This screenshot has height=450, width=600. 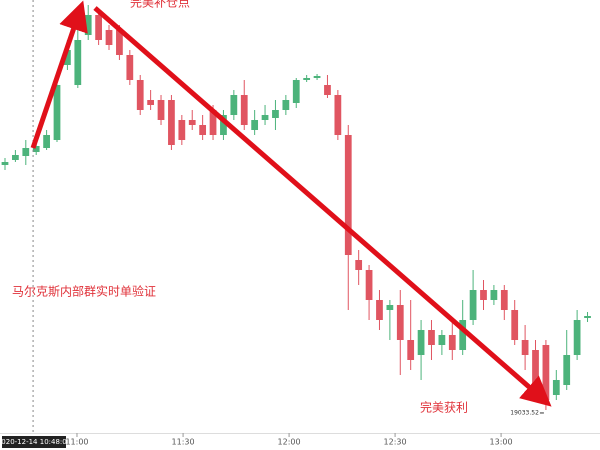 What do you see at coordinates (524, 412) in the screenshot?
I see `low-price-label: 19033.52` at bounding box center [524, 412].